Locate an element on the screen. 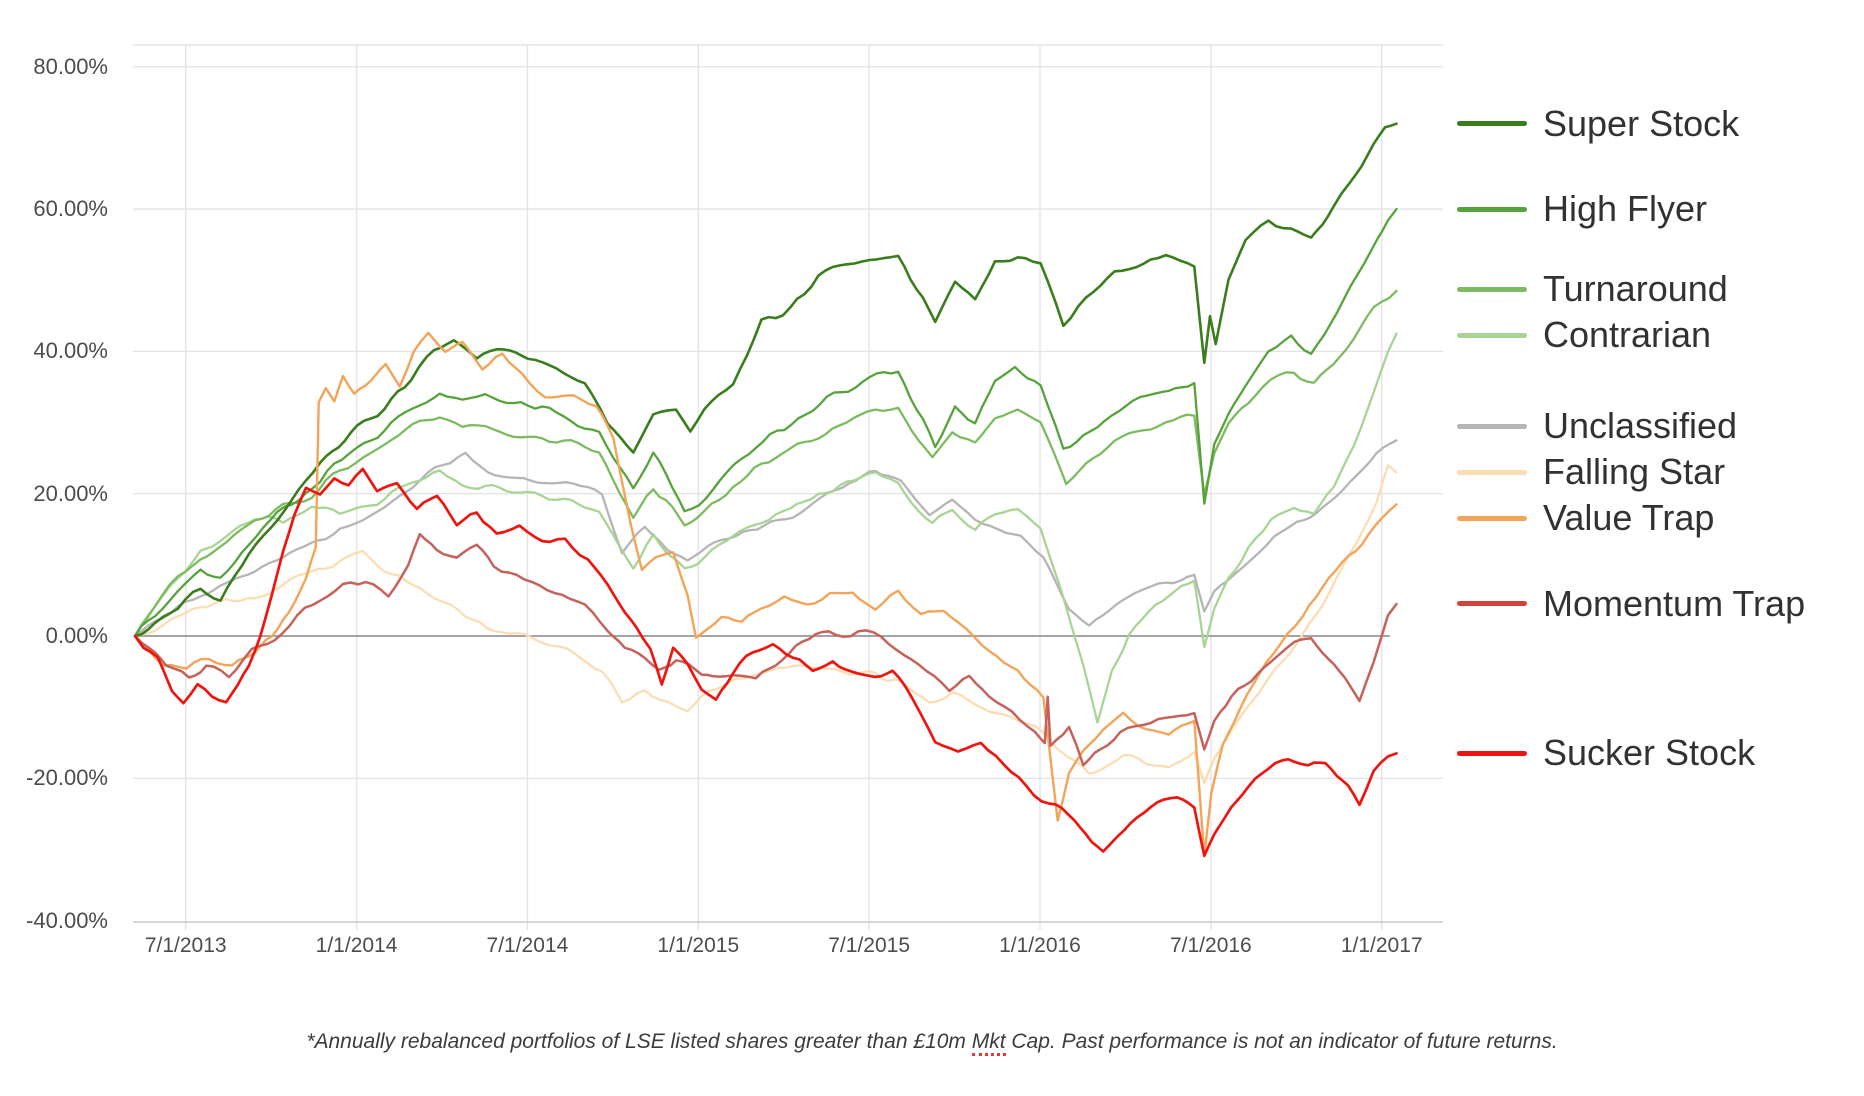 This screenshot has height=1096, width=1864. legend-label: Turnaround is located at coordinates (1635, 289).